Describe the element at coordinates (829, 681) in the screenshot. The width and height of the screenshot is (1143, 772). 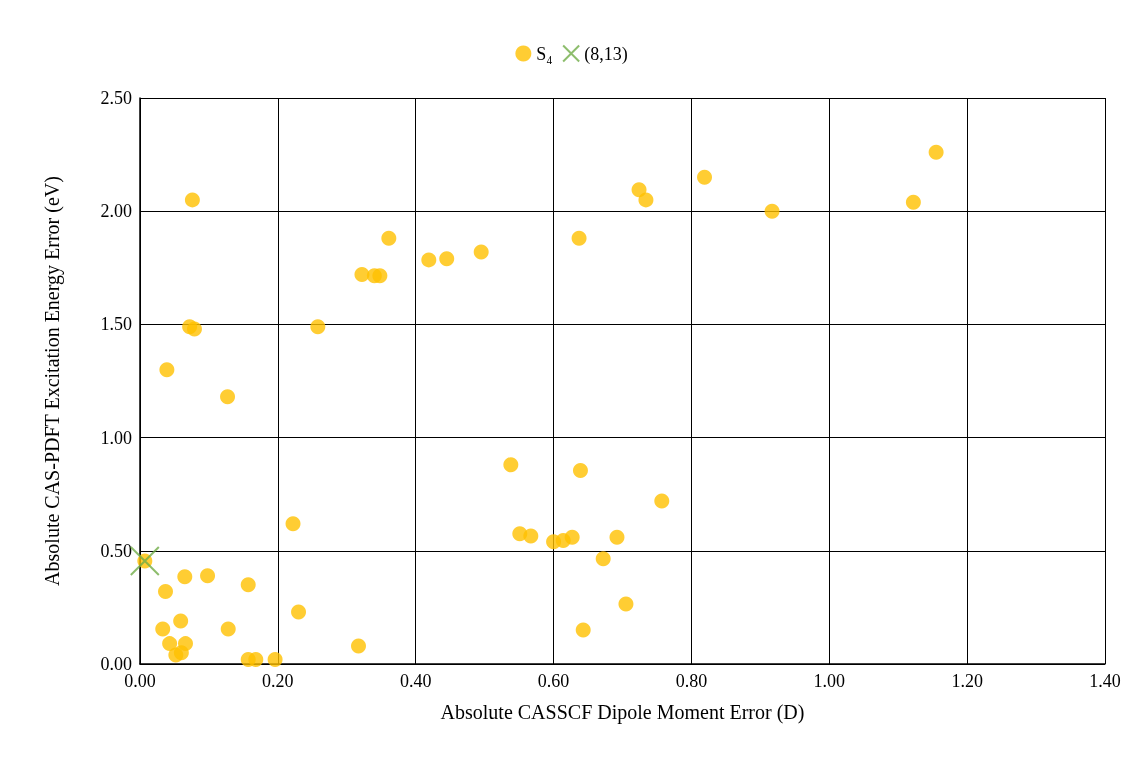
I see `x-tick-label: 1.00` at that location.